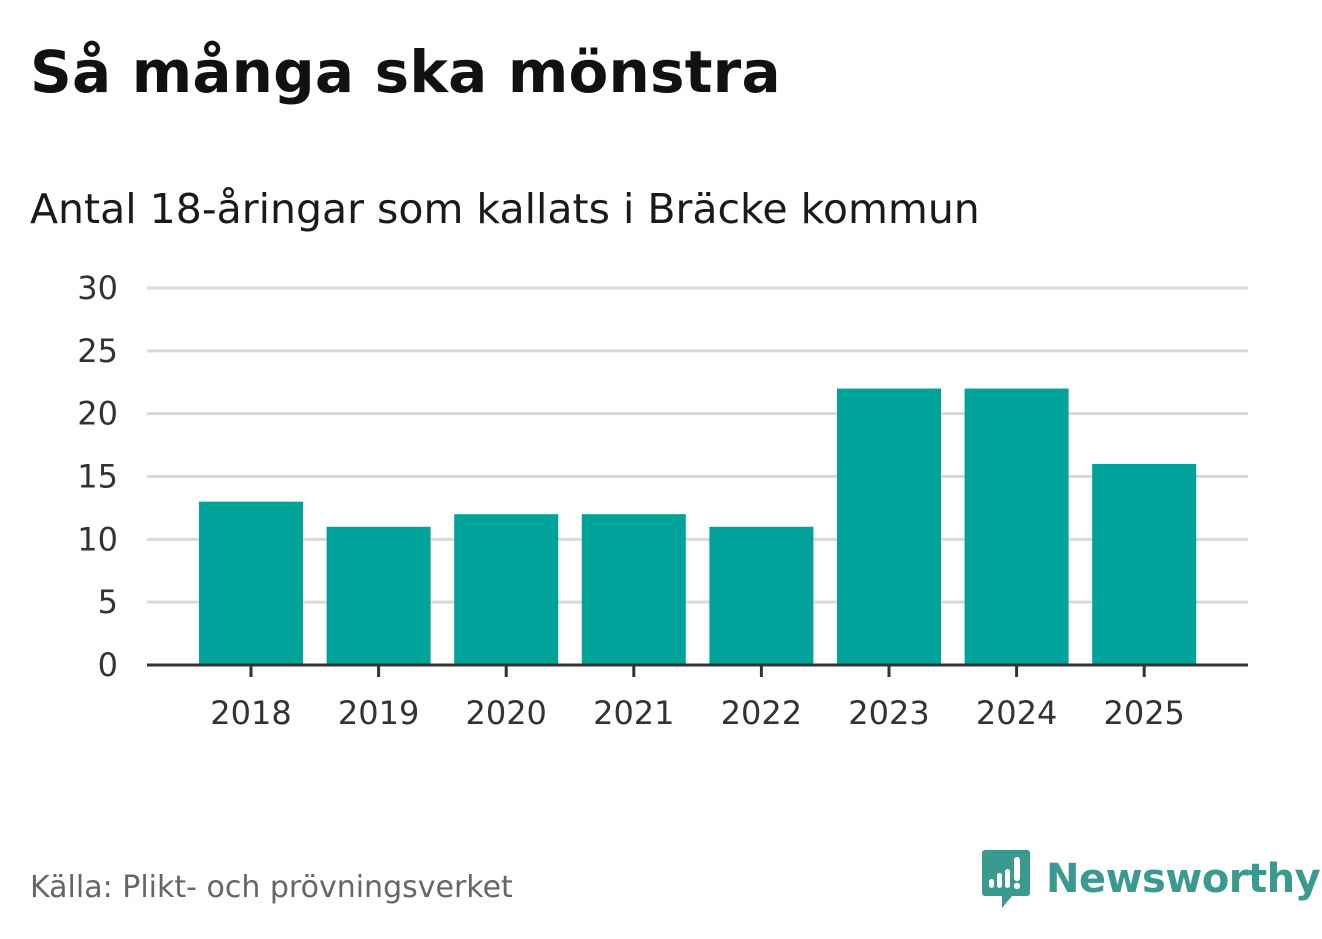 The height and width of the screenshot is (939, 1322). Describe the element at coordinates (378, 595) in the screenshot. I see `bar-2019` at that location.